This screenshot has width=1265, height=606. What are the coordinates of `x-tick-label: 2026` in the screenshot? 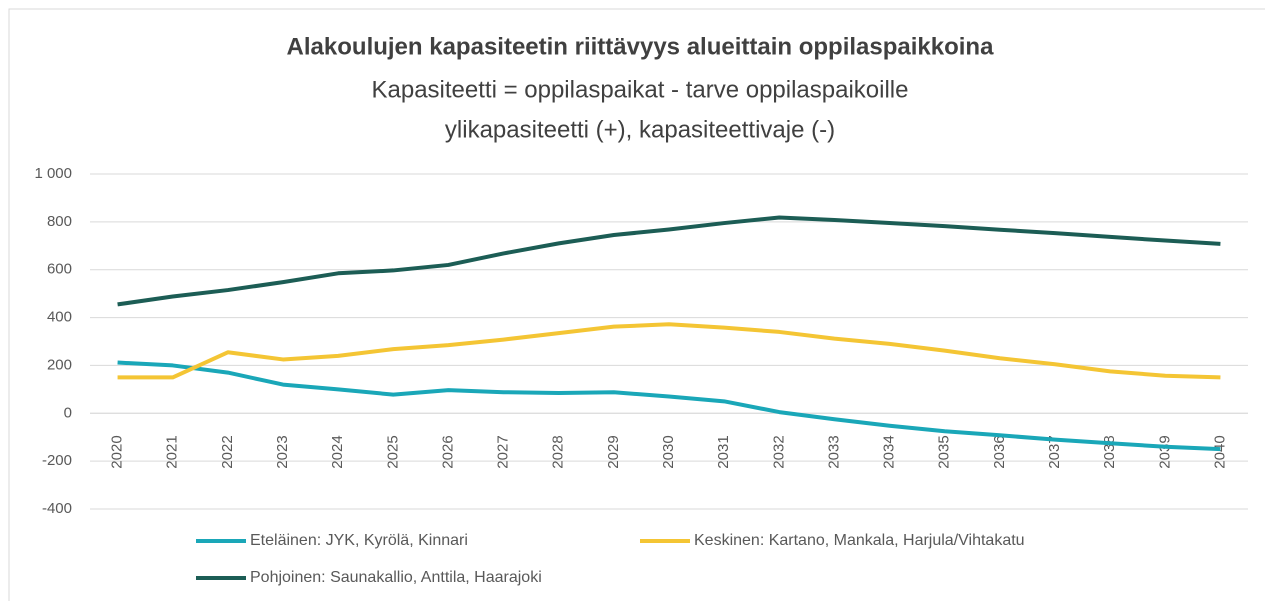 It's located at (447, 451).